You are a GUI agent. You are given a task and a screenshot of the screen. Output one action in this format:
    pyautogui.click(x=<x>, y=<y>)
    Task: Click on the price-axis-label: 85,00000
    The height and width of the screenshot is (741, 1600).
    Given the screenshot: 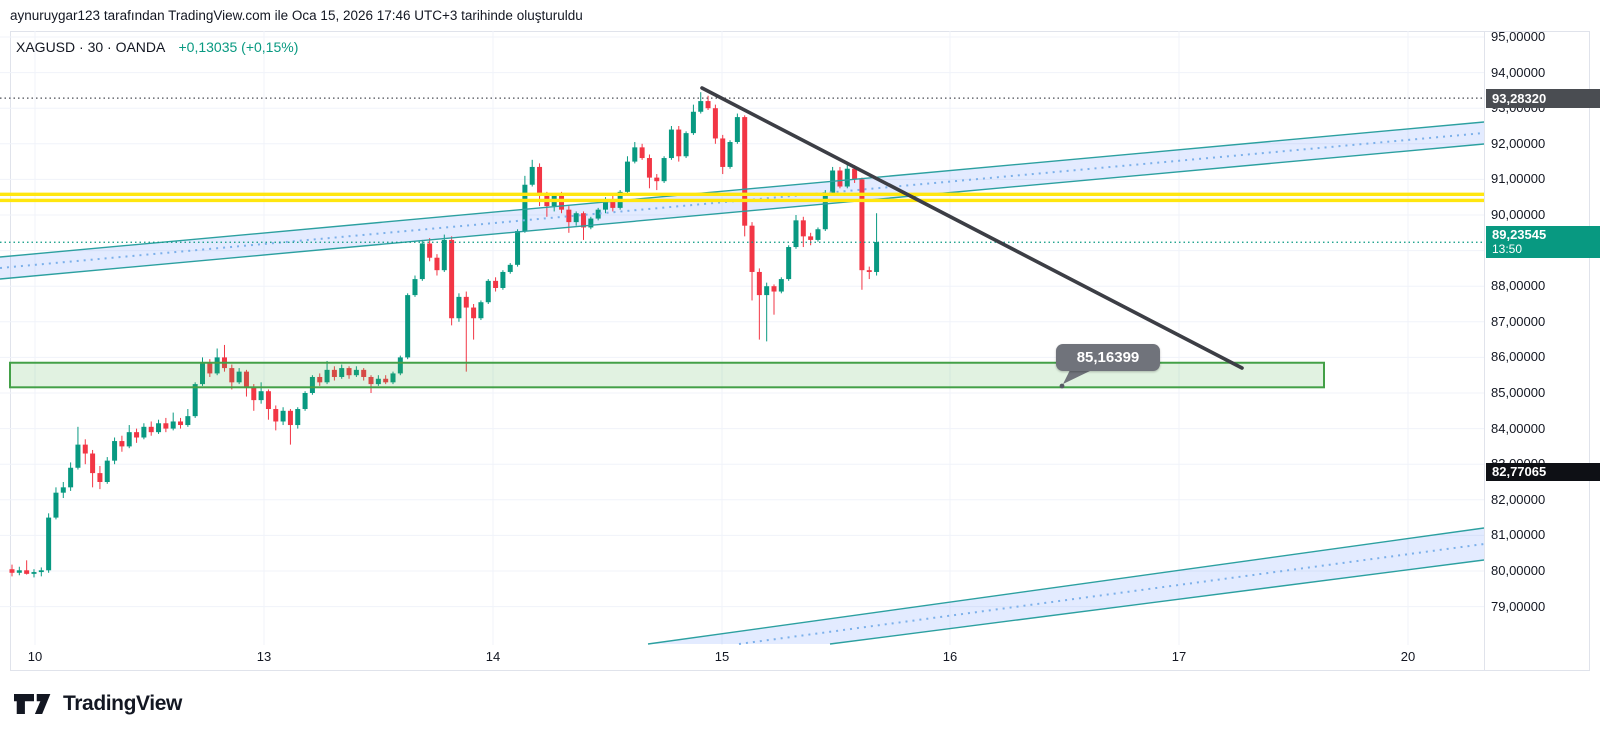 What is the action you would take?
    pyautogui.click(x=1518, y=392)
    